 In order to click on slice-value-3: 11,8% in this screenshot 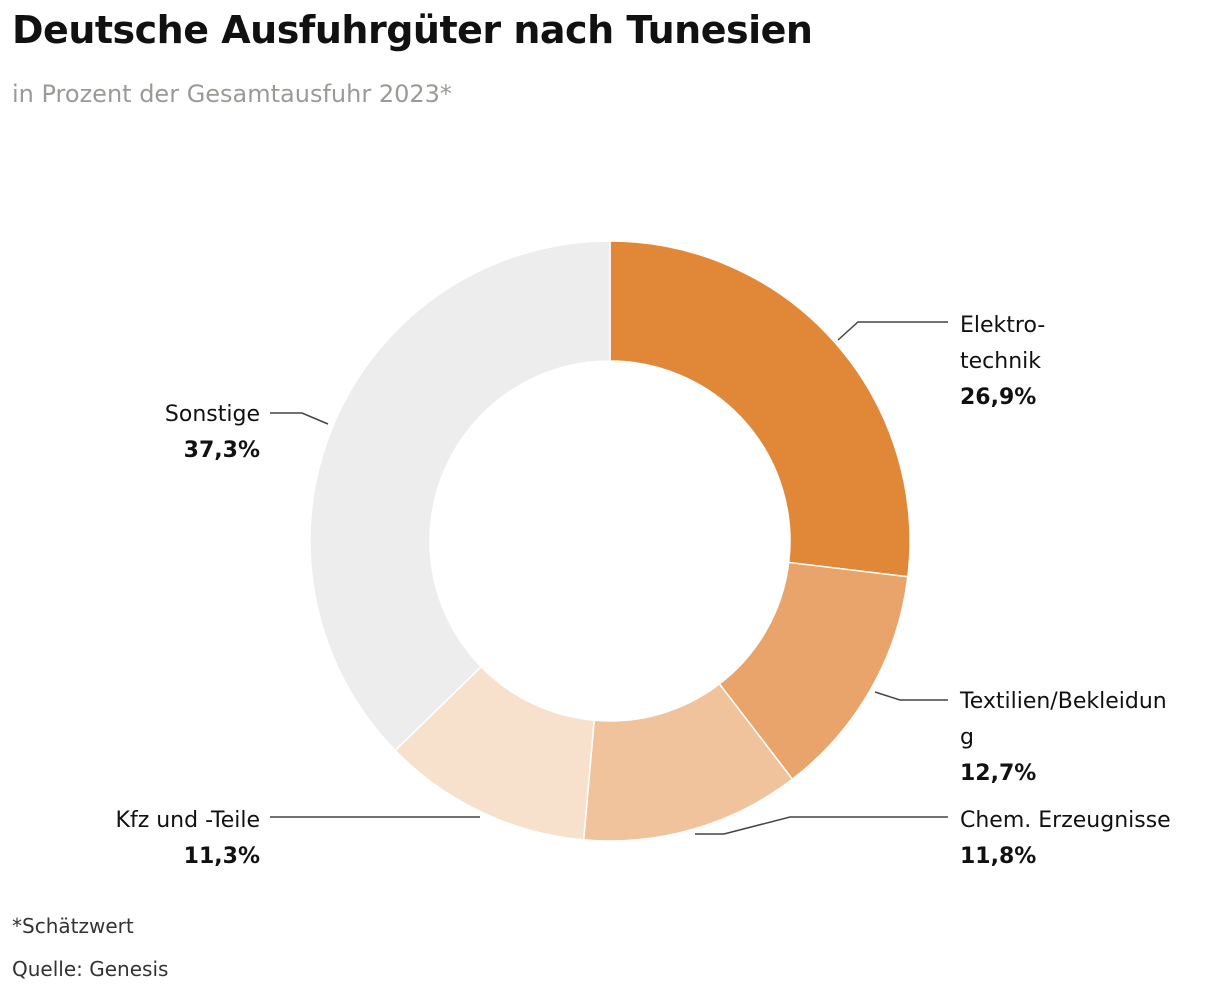, I will do `click(998, 856)`.